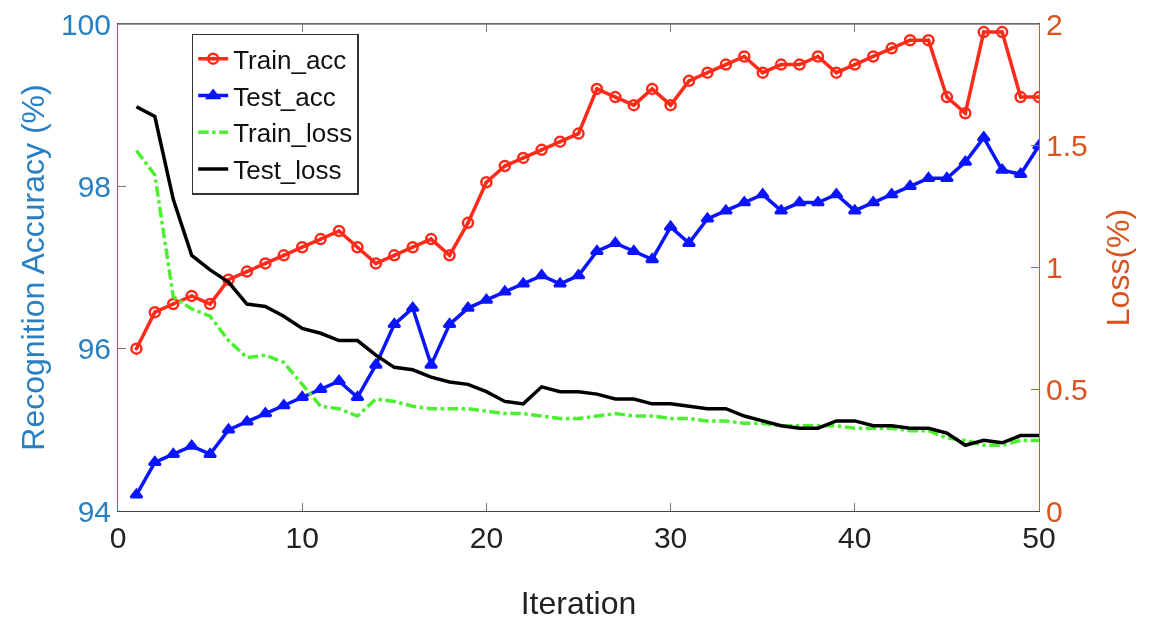  What do you see at coordinates (287, 170) in the screenshot?
I see `legend-label: Test_loss` at bounding box center [287, 170].